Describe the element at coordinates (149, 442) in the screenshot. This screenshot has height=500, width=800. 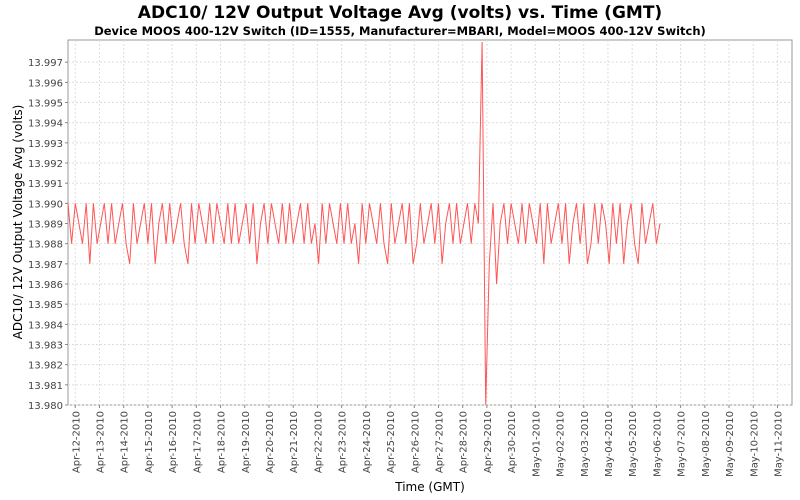
I see `x-tick-label: Apr-15-2010` at that location.